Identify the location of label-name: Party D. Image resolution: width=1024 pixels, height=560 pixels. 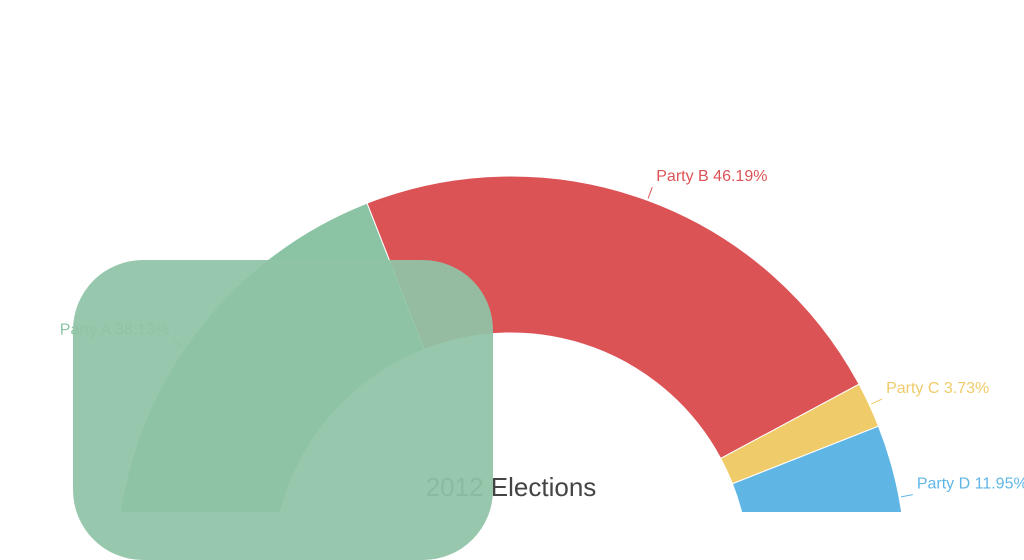
(943, 484).